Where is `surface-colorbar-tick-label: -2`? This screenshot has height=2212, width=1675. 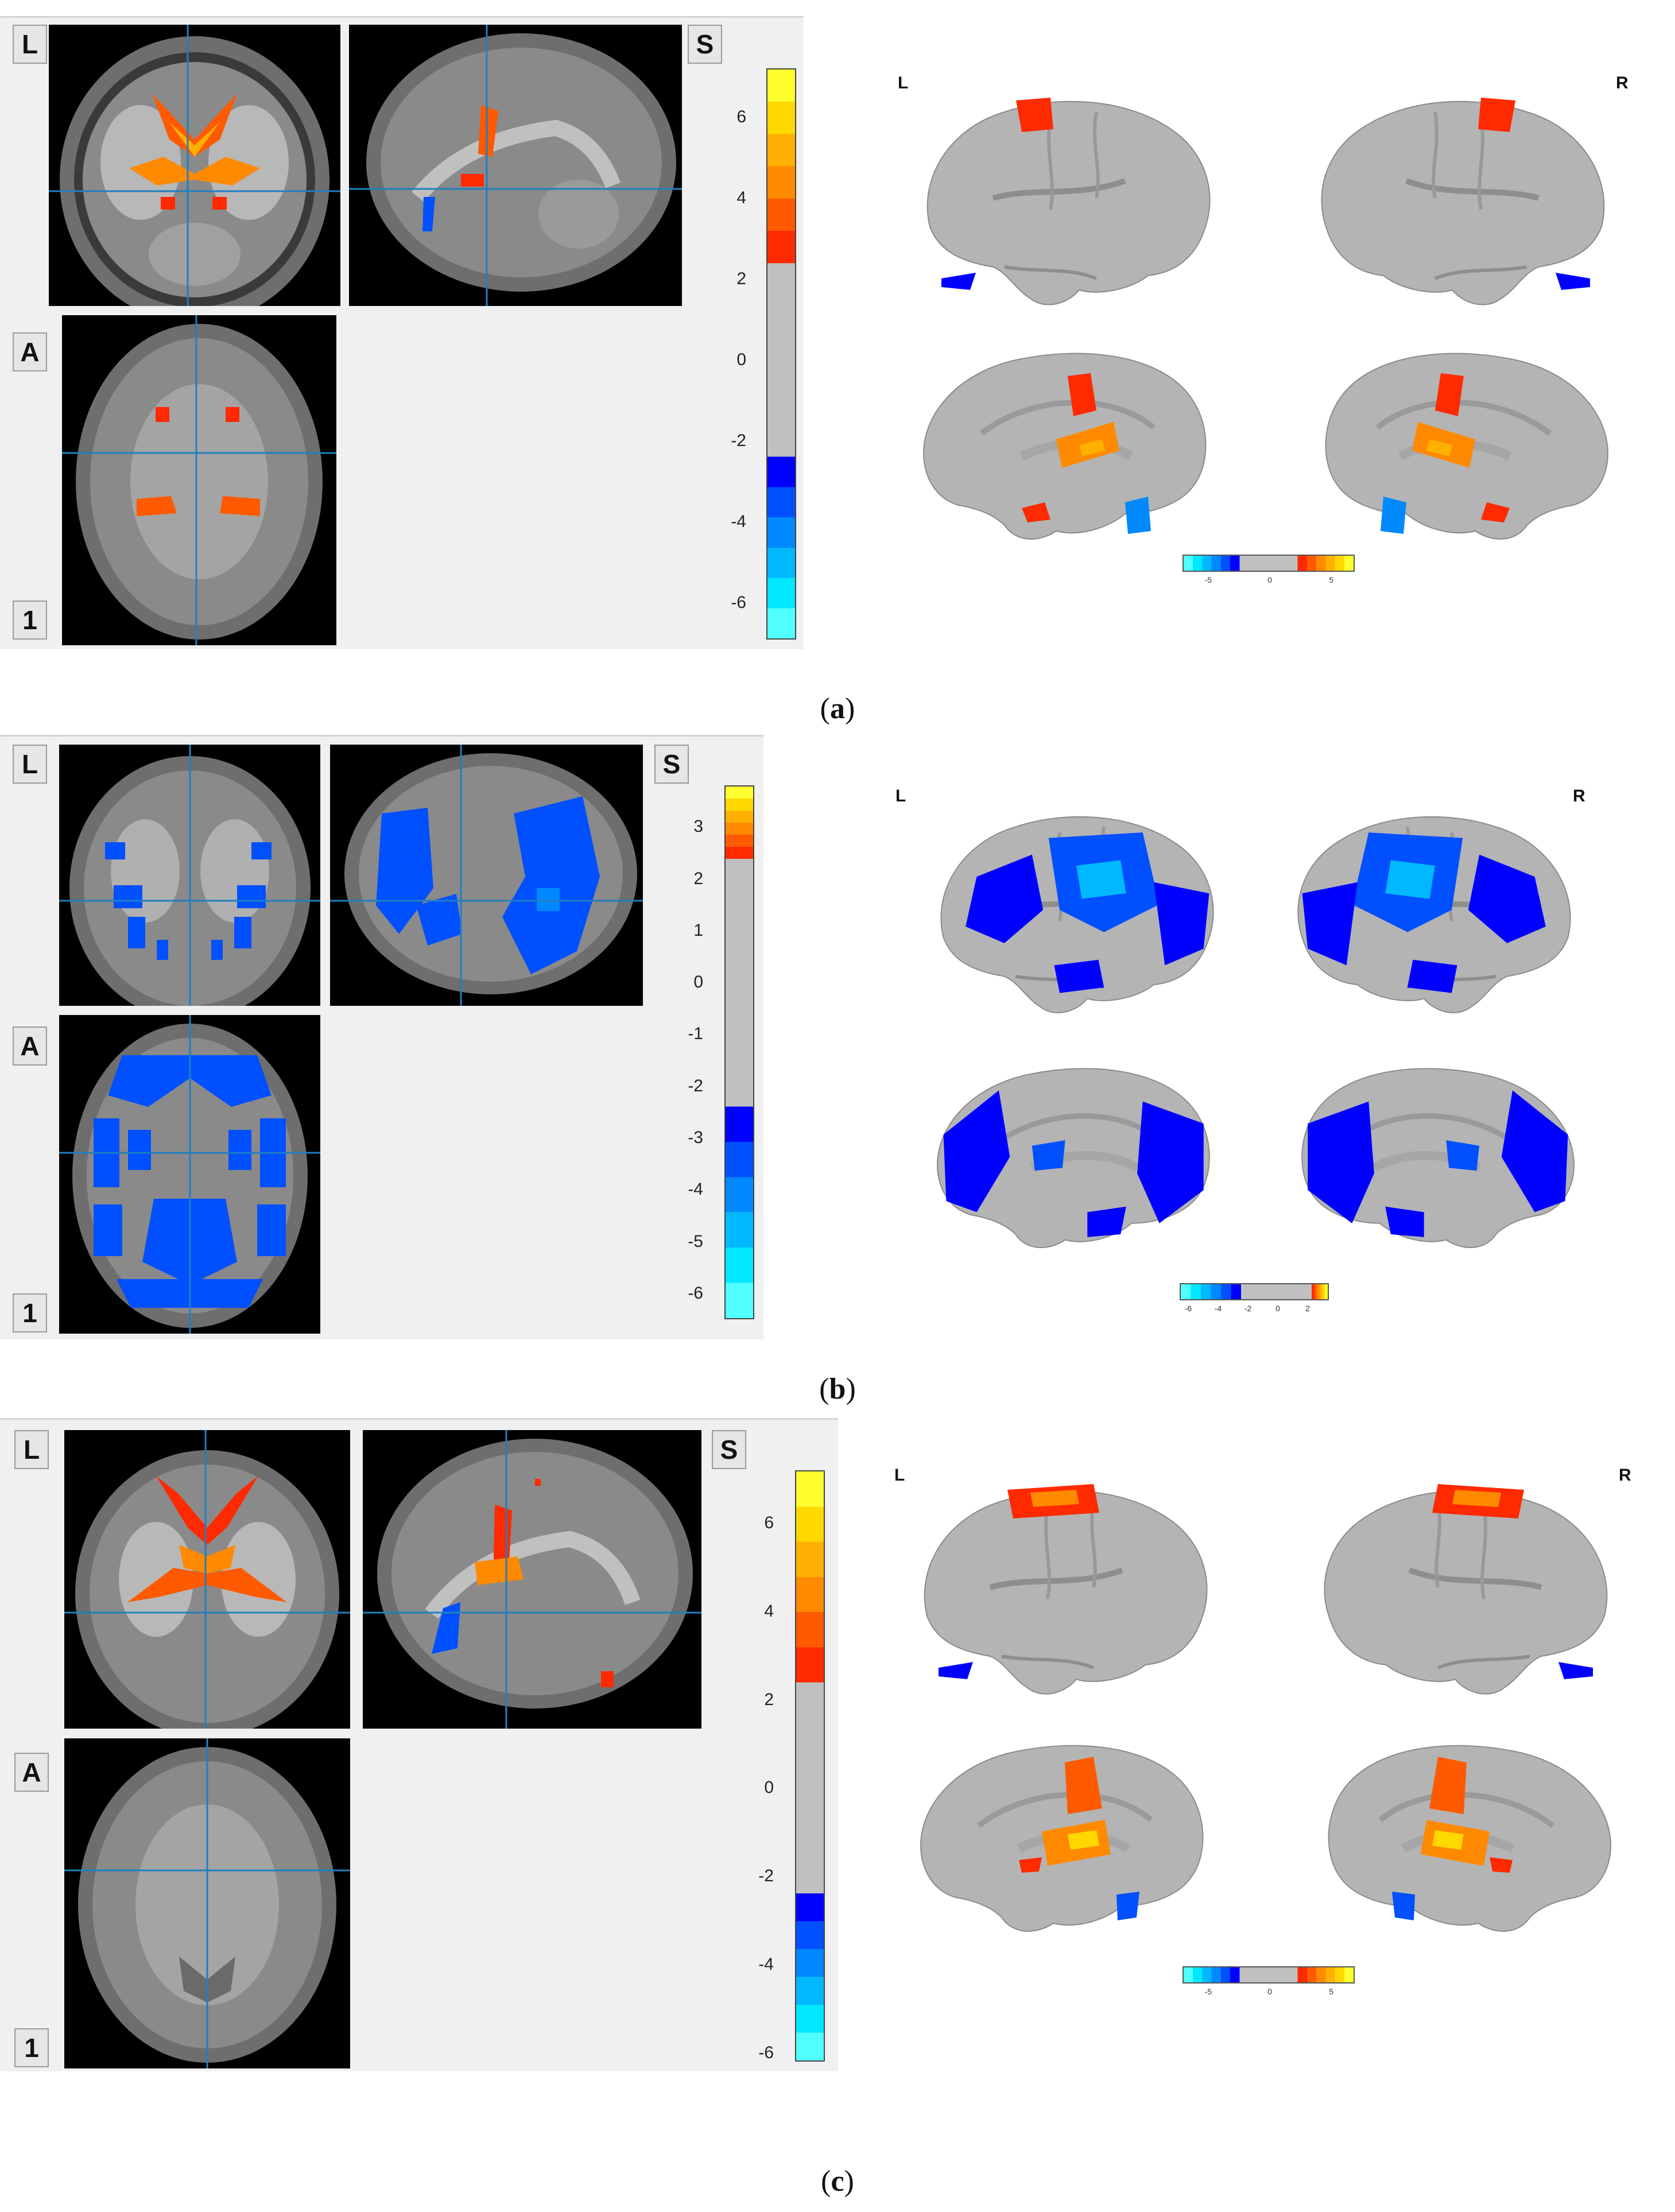
surface-colorbar-tick-label: -2 is located at coordinates (1248, 1308).